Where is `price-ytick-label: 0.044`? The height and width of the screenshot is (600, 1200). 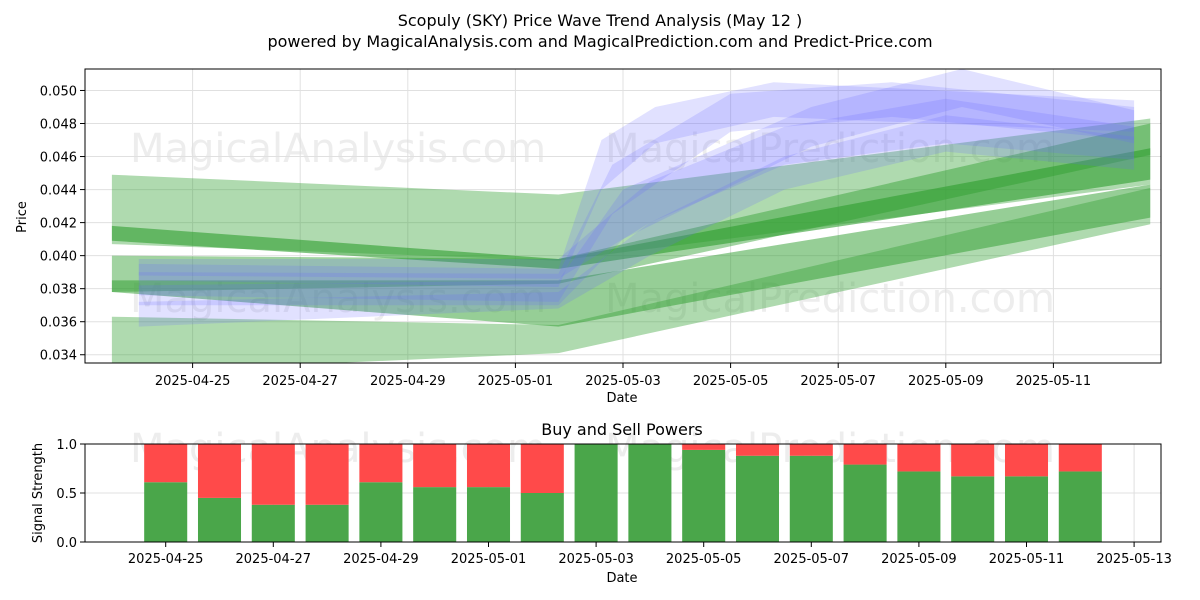 price-ytick-label: 0.044 is located at coordinates (58, 191).